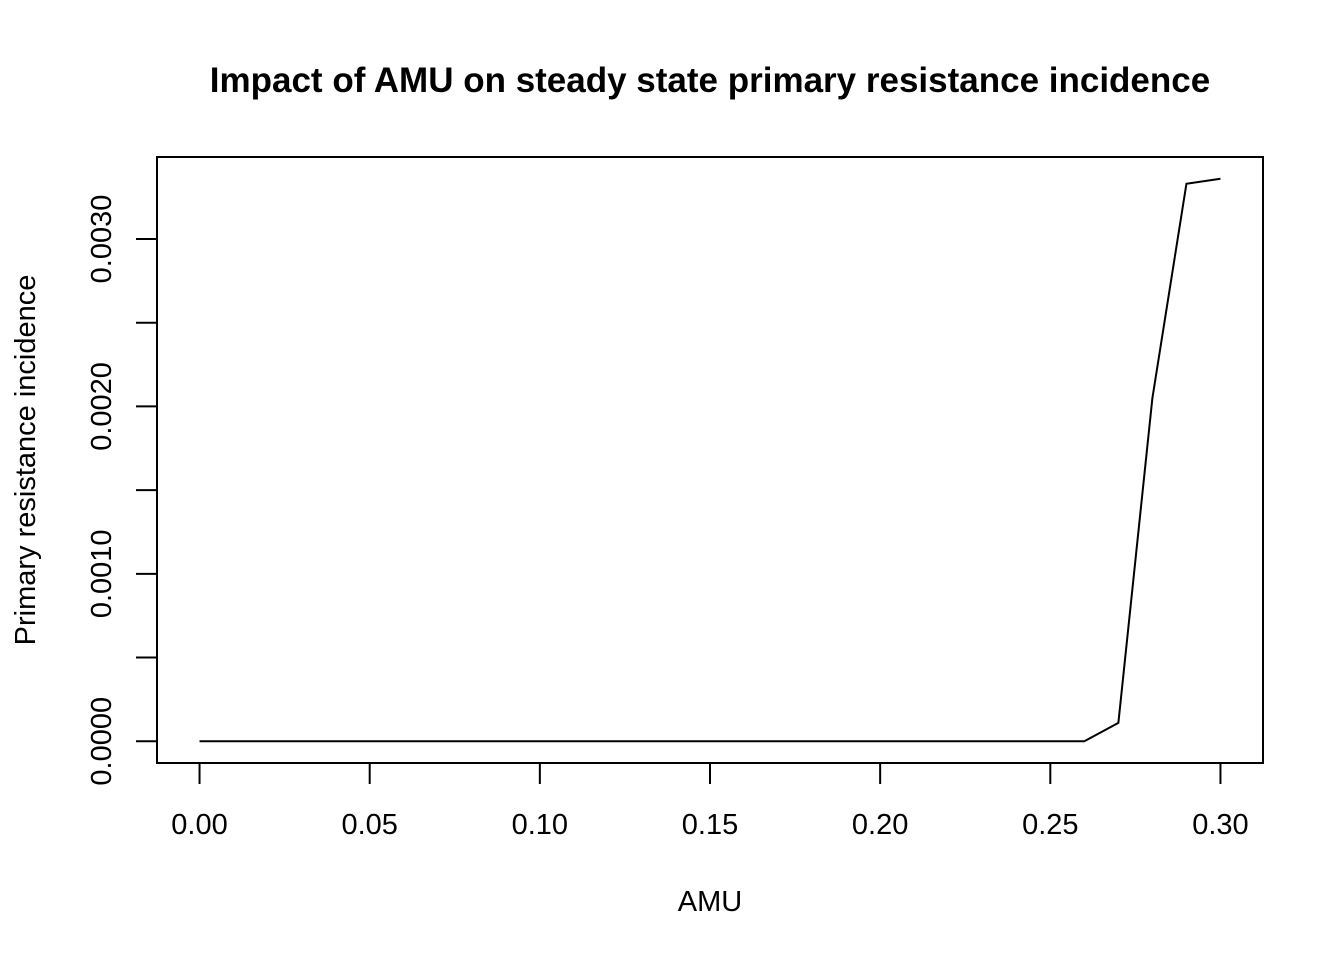 Image resolution: width=1344 pixels, height=960 pixels. What do you see at coordinates (1220, 825) in the screenshot?
I see `x-tick-label: 0.30` at bounding box center [1220, 825].